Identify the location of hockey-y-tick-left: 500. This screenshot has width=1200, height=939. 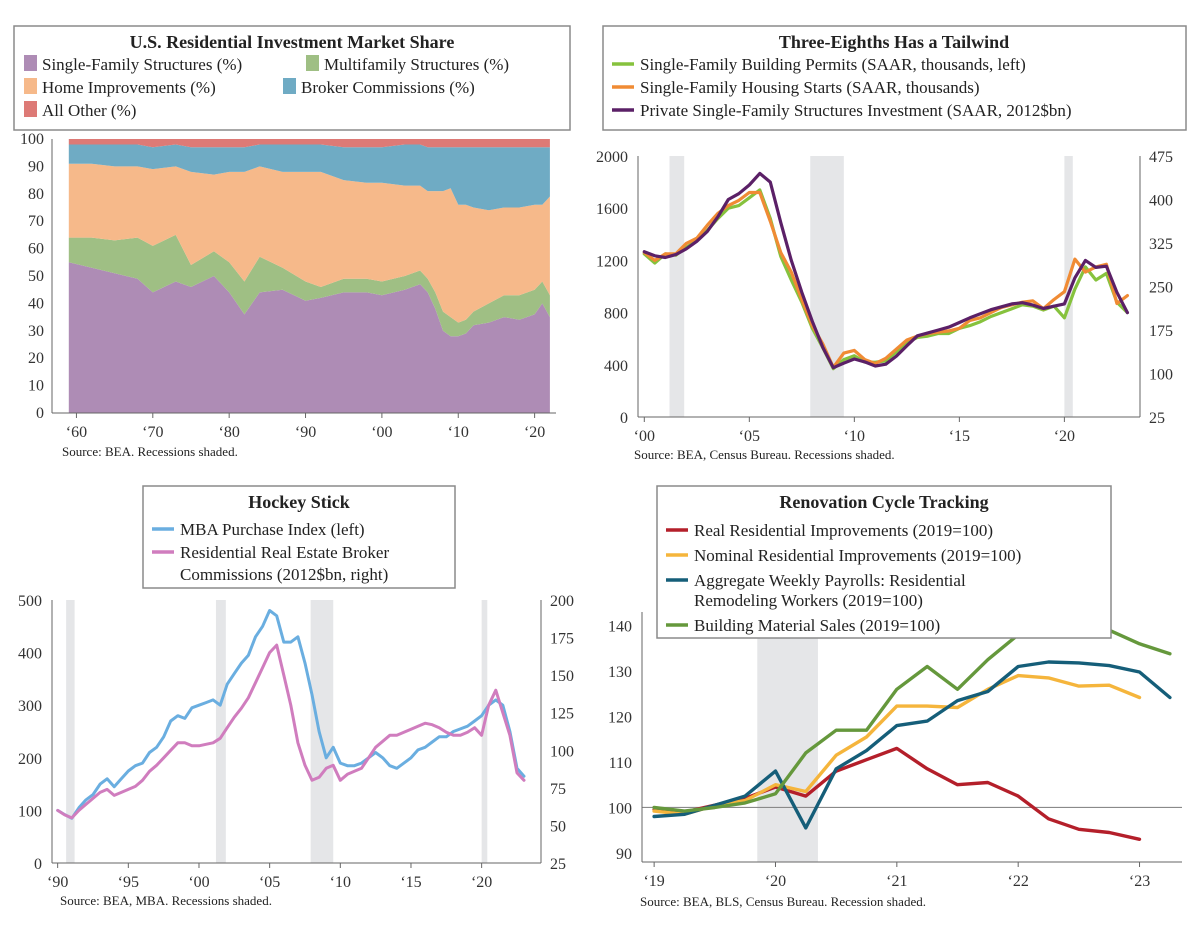
(30, 601).